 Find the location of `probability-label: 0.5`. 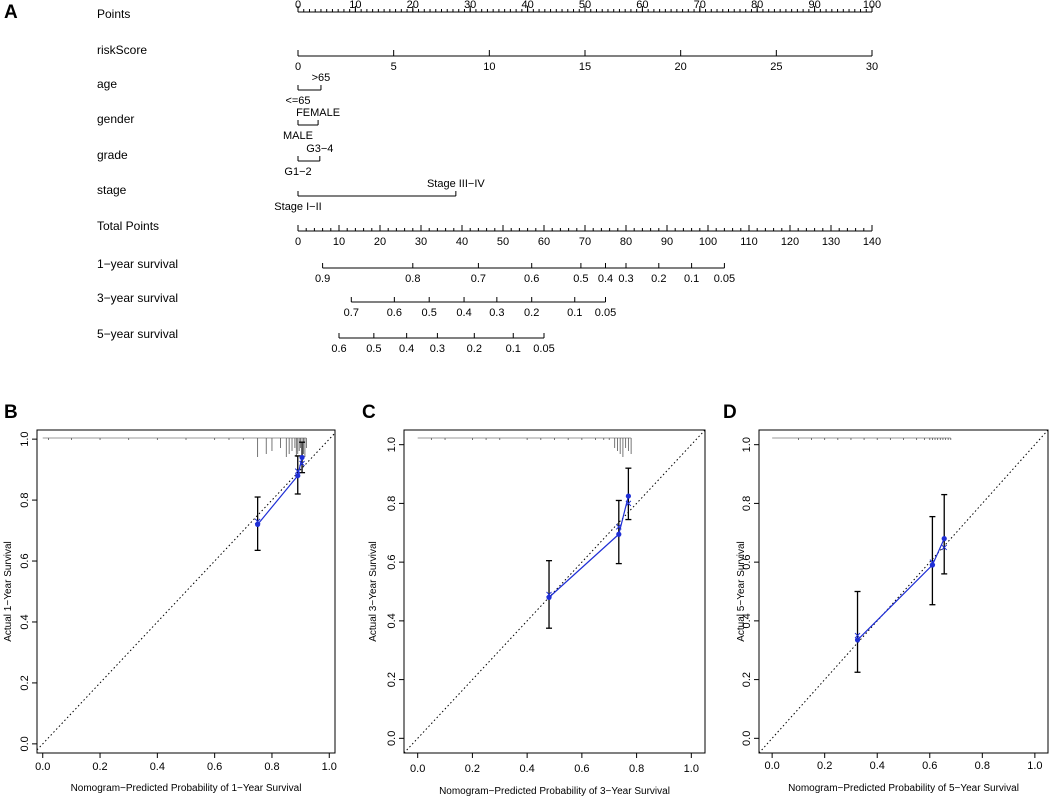

probability-label: 0.5 is located at coordinates (580, 279).